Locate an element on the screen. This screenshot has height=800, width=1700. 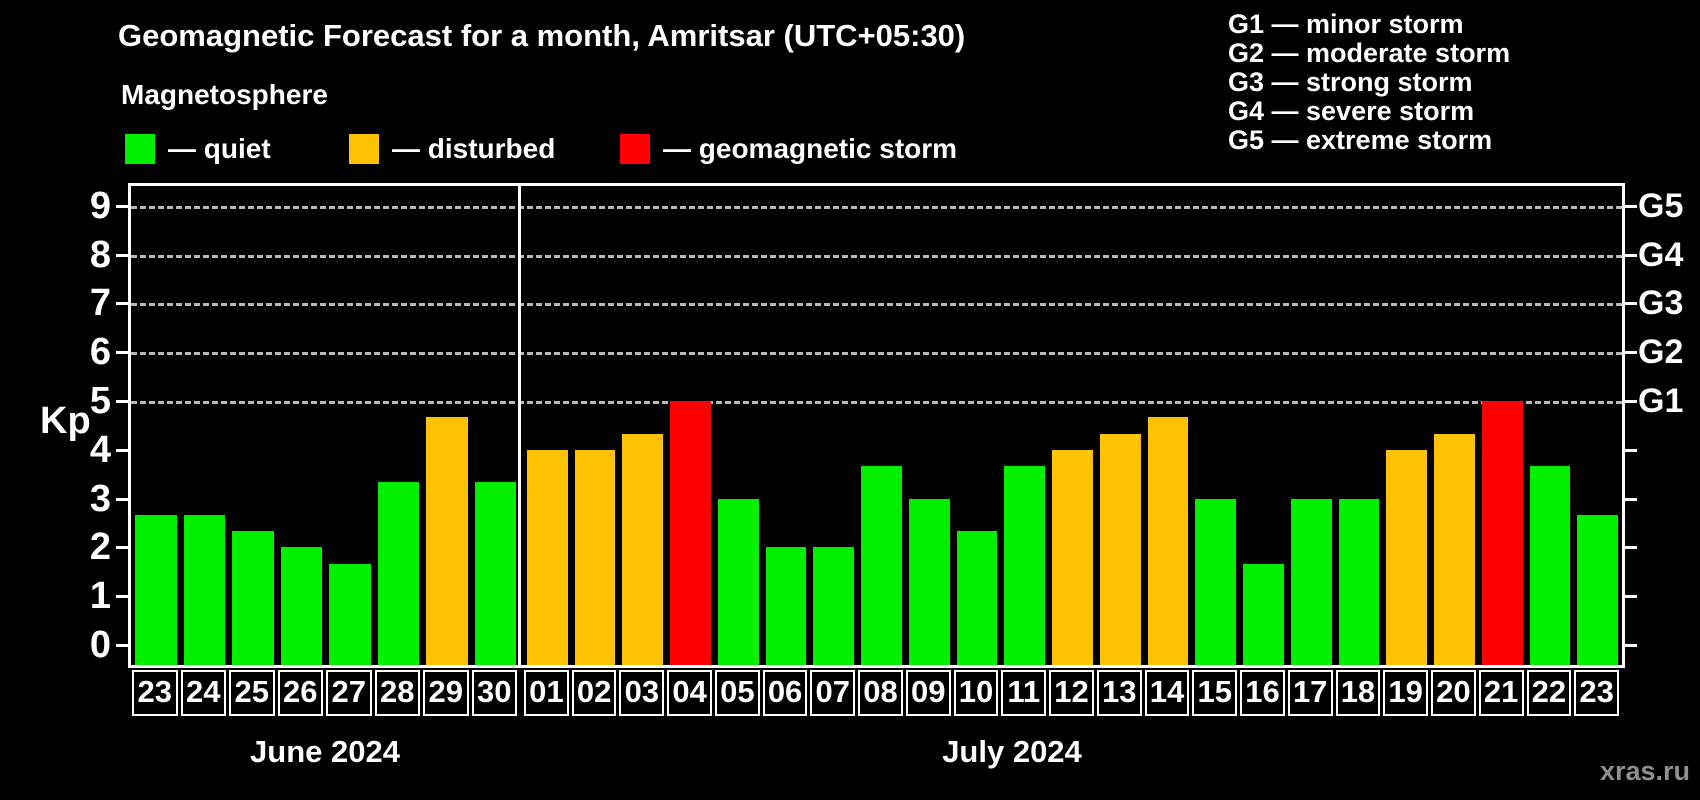
day-label-box: 08 is located at coordinates (880, 693).